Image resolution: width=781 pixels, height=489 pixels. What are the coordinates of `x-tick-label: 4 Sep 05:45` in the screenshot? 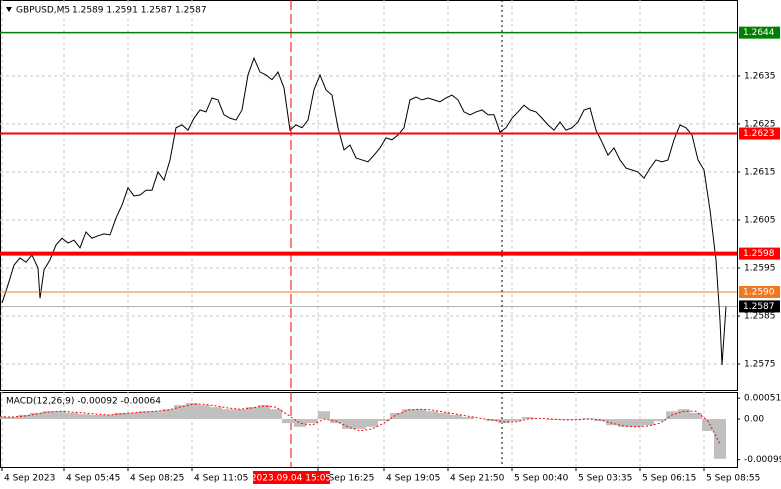 It's located at (93, 479).